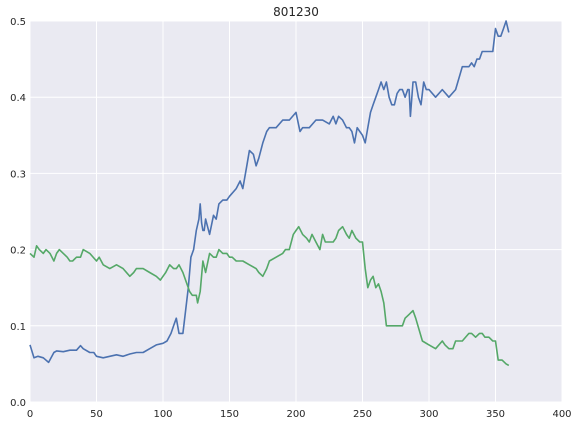  What do you see at coordinates (96, 414) in the screenshot?
I see `x-tick-label: 50` at bounding box center [96, 414].